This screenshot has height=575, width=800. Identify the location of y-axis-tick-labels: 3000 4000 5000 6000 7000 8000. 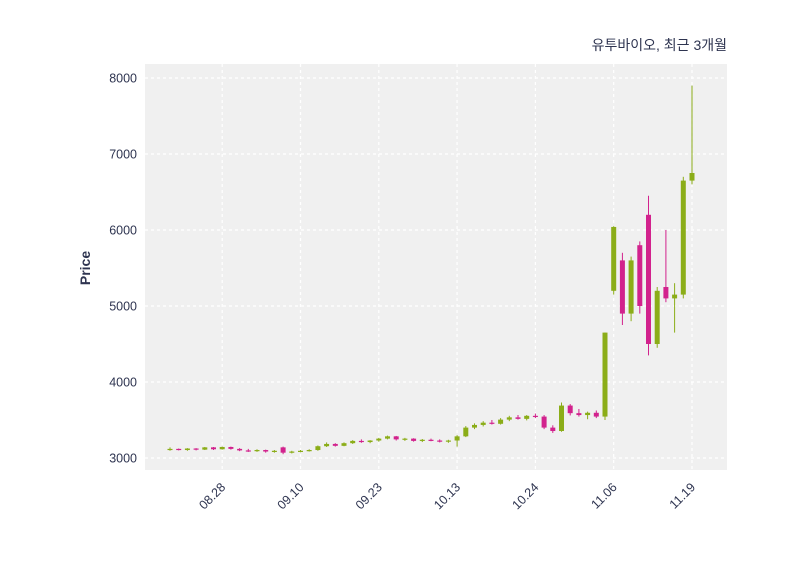
(123, 269).